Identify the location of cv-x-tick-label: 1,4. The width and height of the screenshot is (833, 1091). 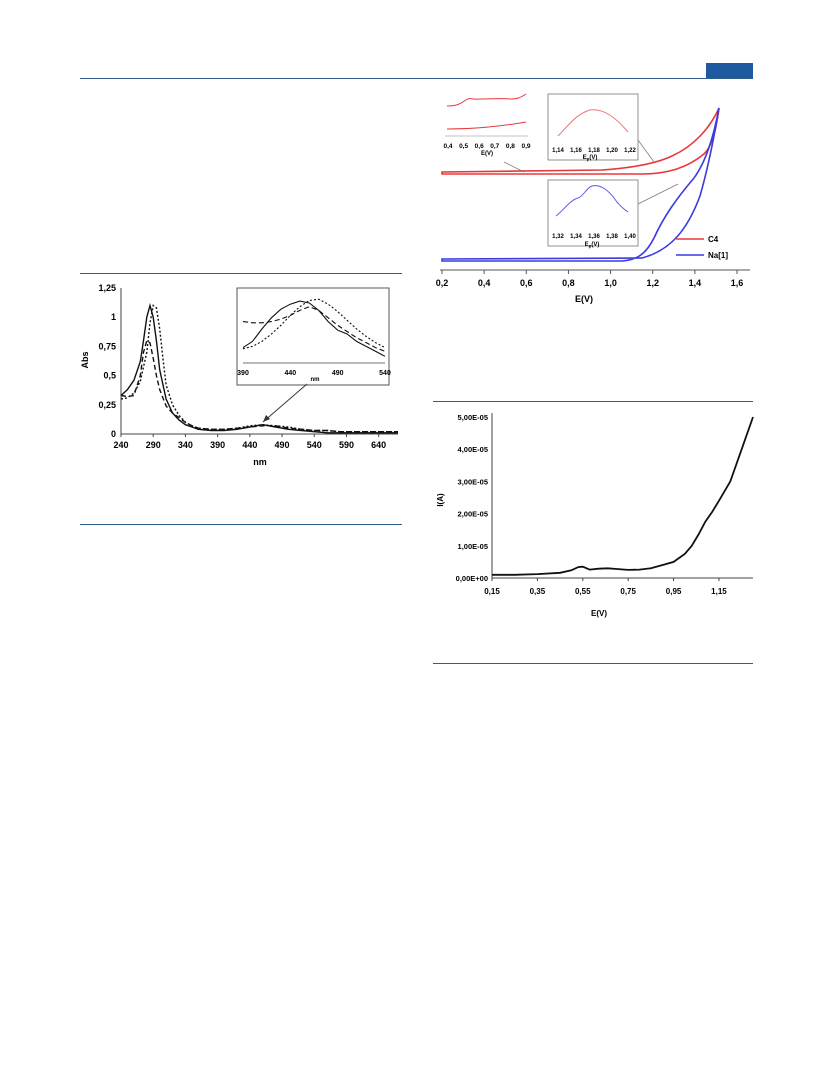
(695, 283).